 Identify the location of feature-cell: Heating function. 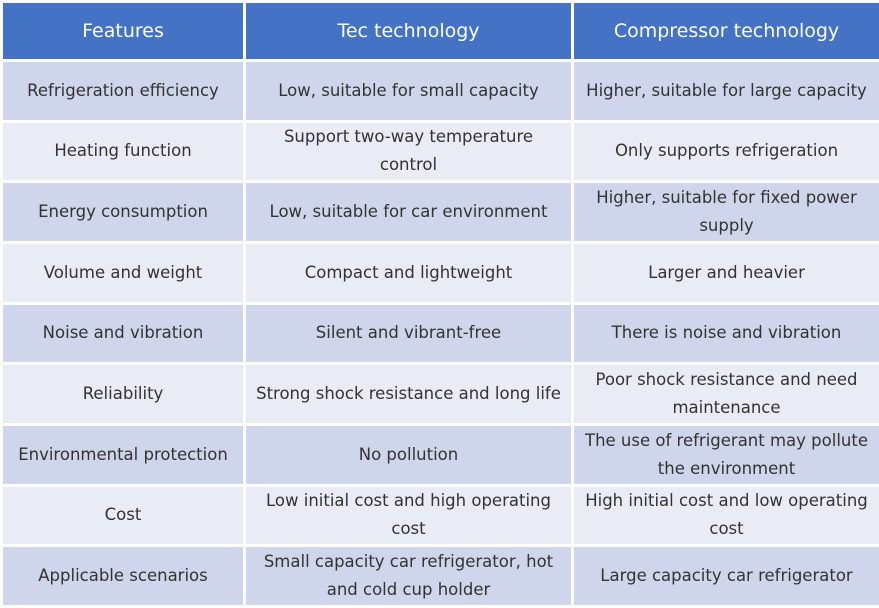
(123, 151).